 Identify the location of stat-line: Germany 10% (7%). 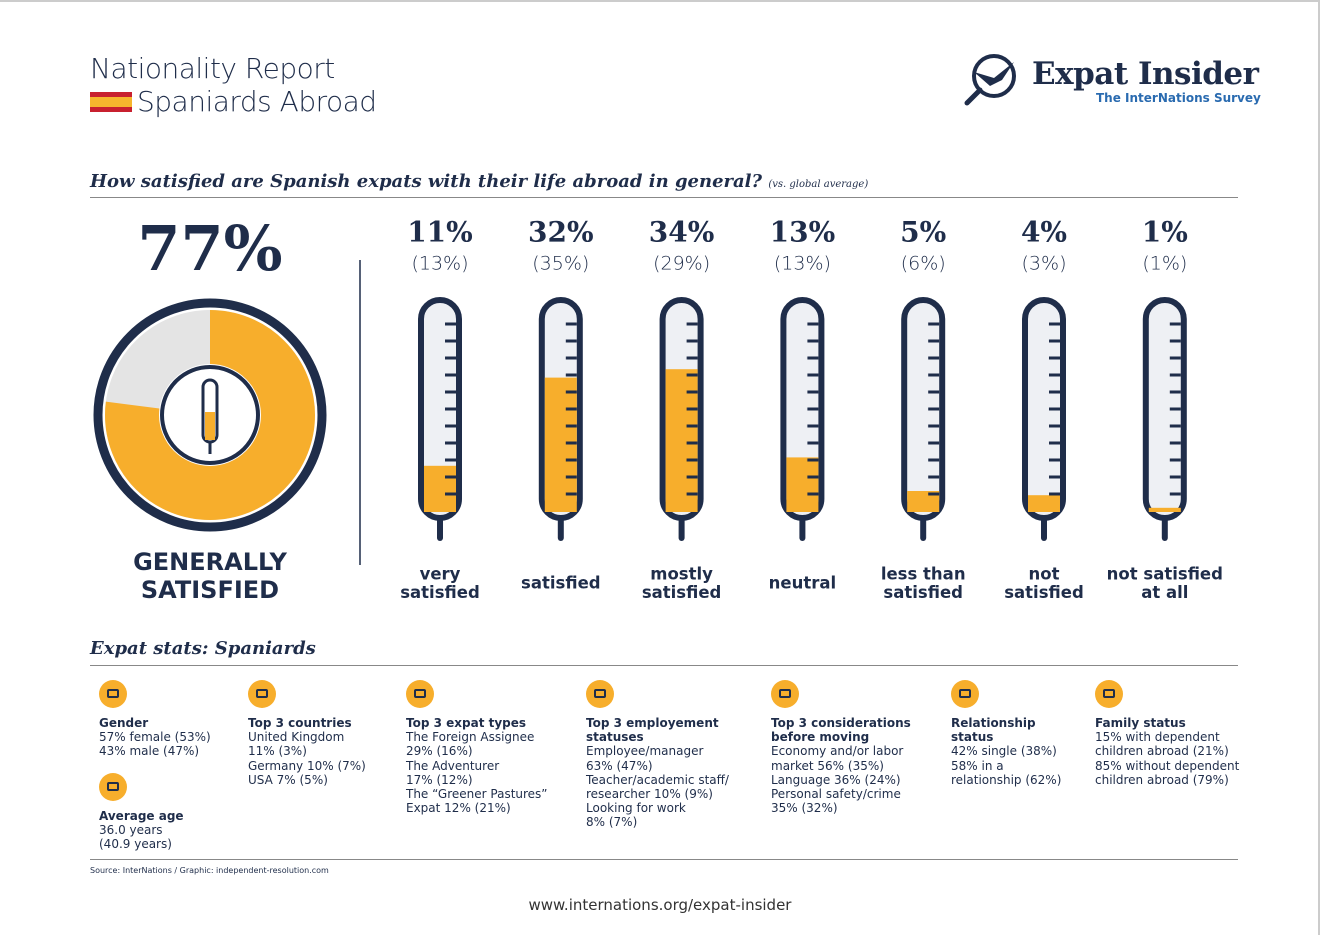
(307, 765).